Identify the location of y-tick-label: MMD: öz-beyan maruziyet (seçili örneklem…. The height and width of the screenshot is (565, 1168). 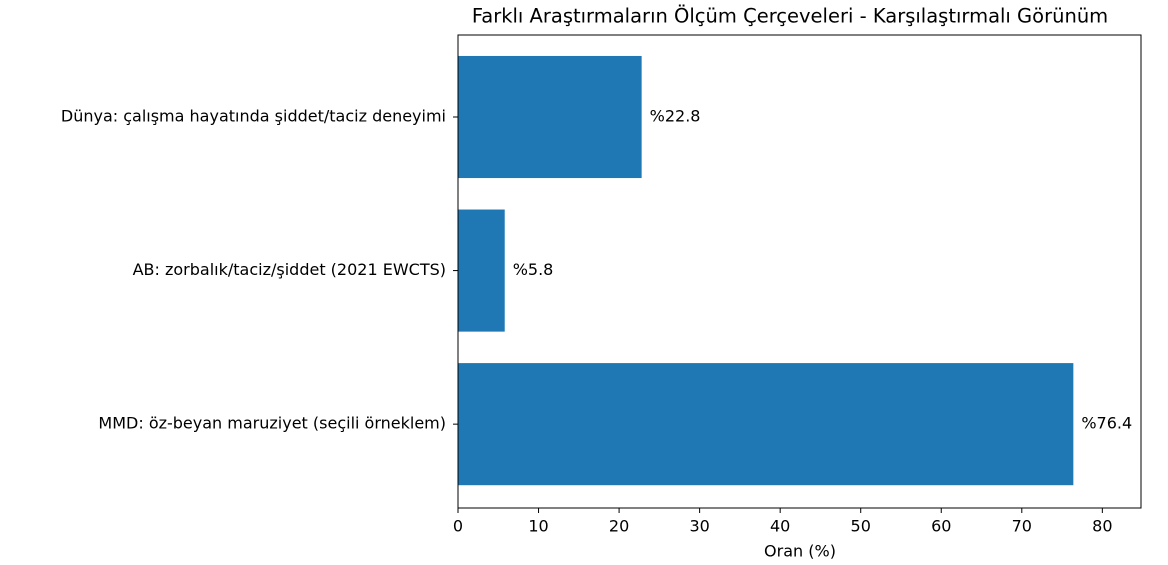
(272, 423).